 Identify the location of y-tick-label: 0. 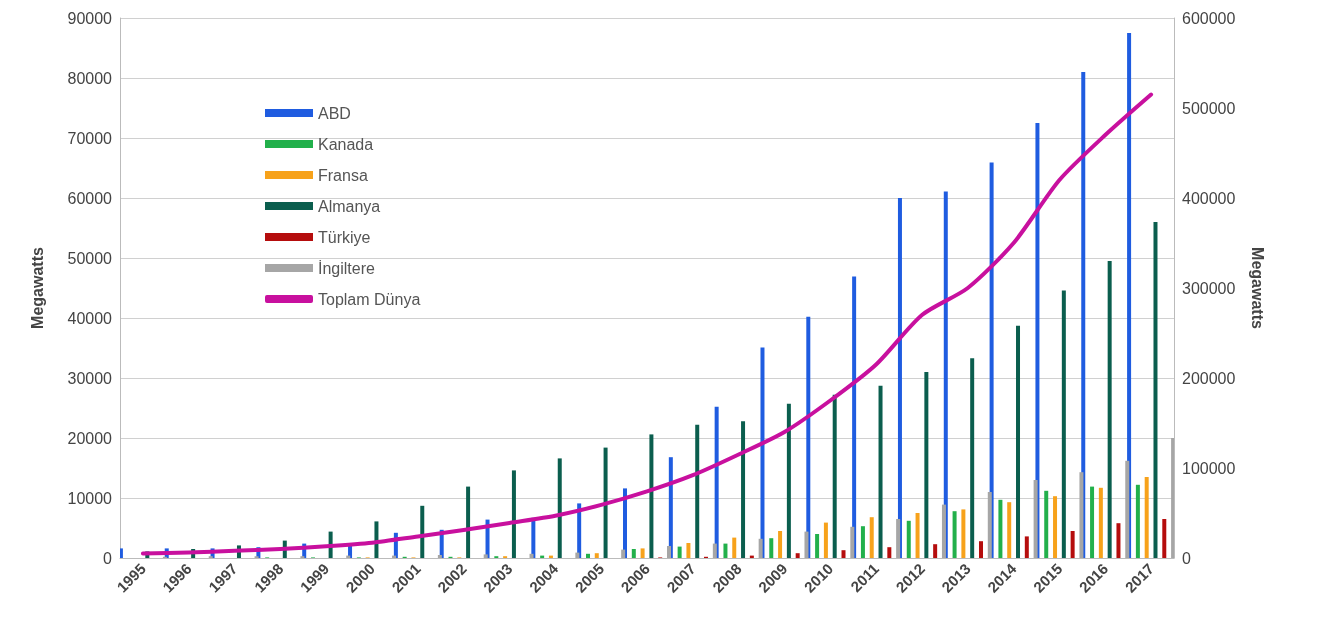
(108, 558).